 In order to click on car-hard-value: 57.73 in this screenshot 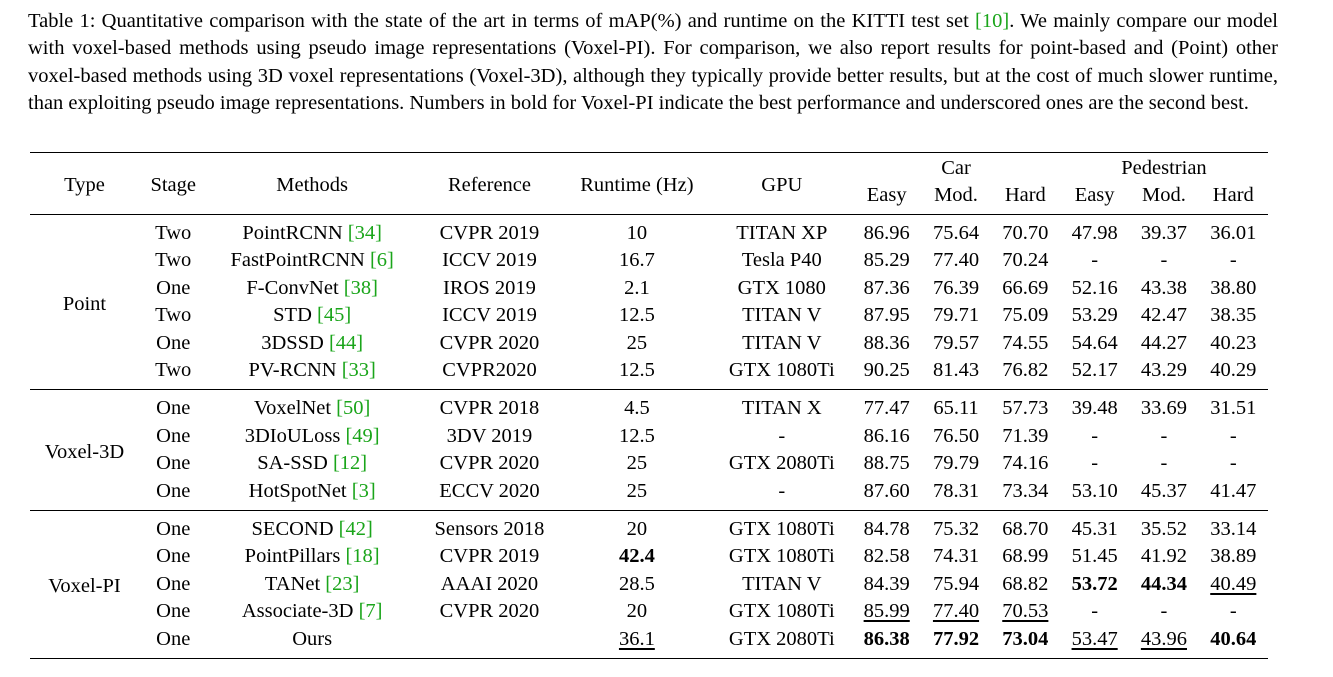, I will do `click(1025, 408)`.